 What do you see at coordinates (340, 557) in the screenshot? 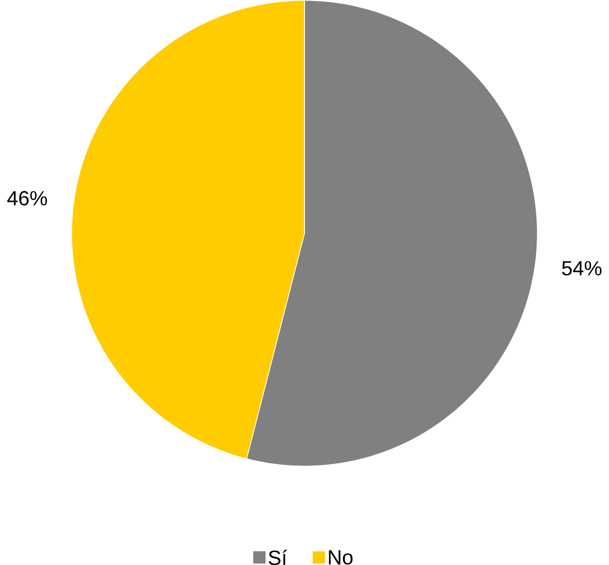
I see `legend-label: No` at bounding box center [340, 557].